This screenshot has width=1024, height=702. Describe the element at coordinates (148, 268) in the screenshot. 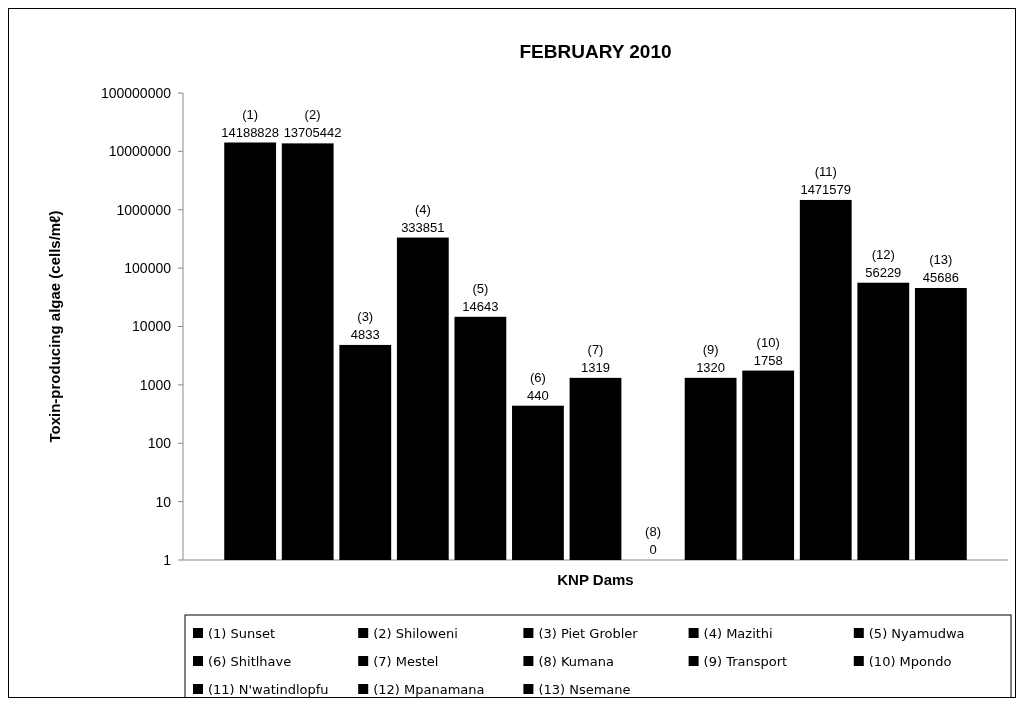

I see `y-tick-label: 100000` at that location.